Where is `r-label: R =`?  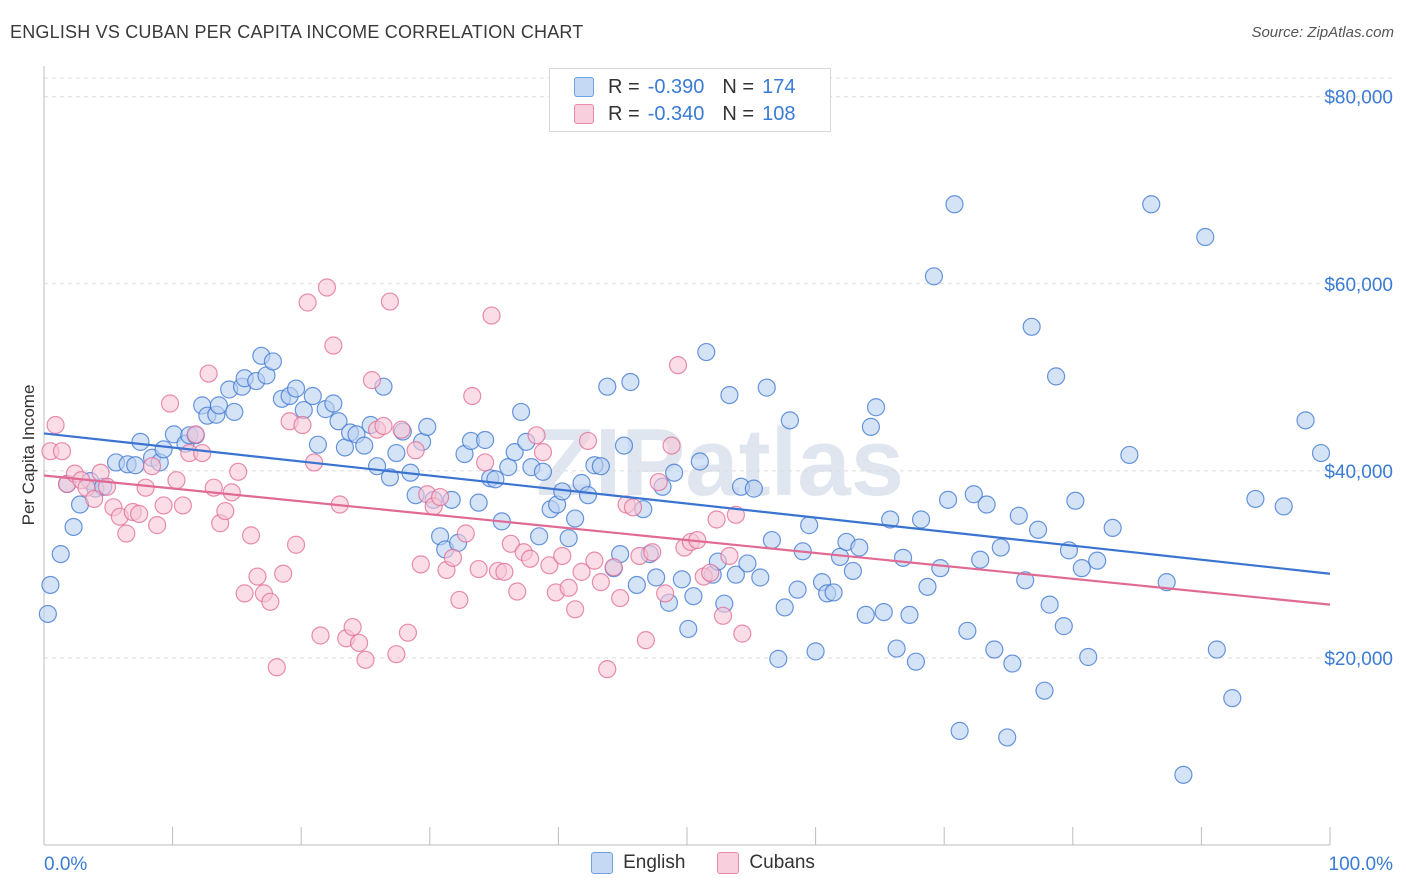
r-label: R = is located at coordinates (624, 86).